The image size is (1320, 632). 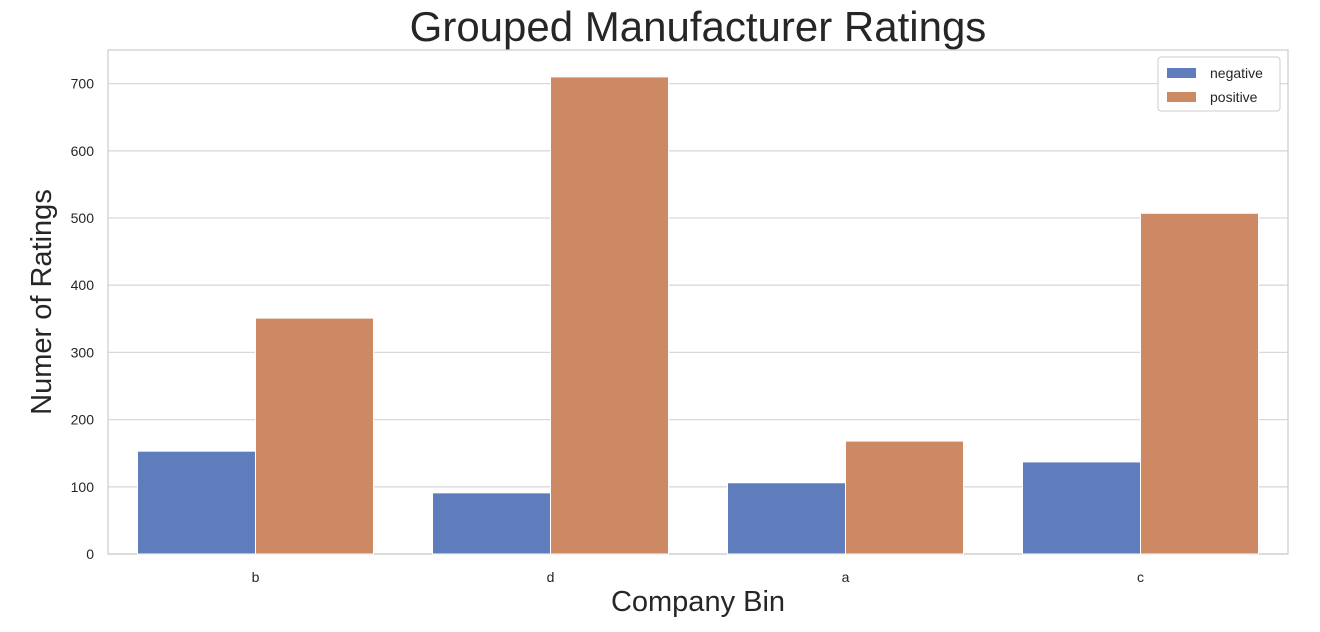 I want to click on y-tick-labels: 0 100 200 300 400 500 600 700, so click(x=83, y=319).